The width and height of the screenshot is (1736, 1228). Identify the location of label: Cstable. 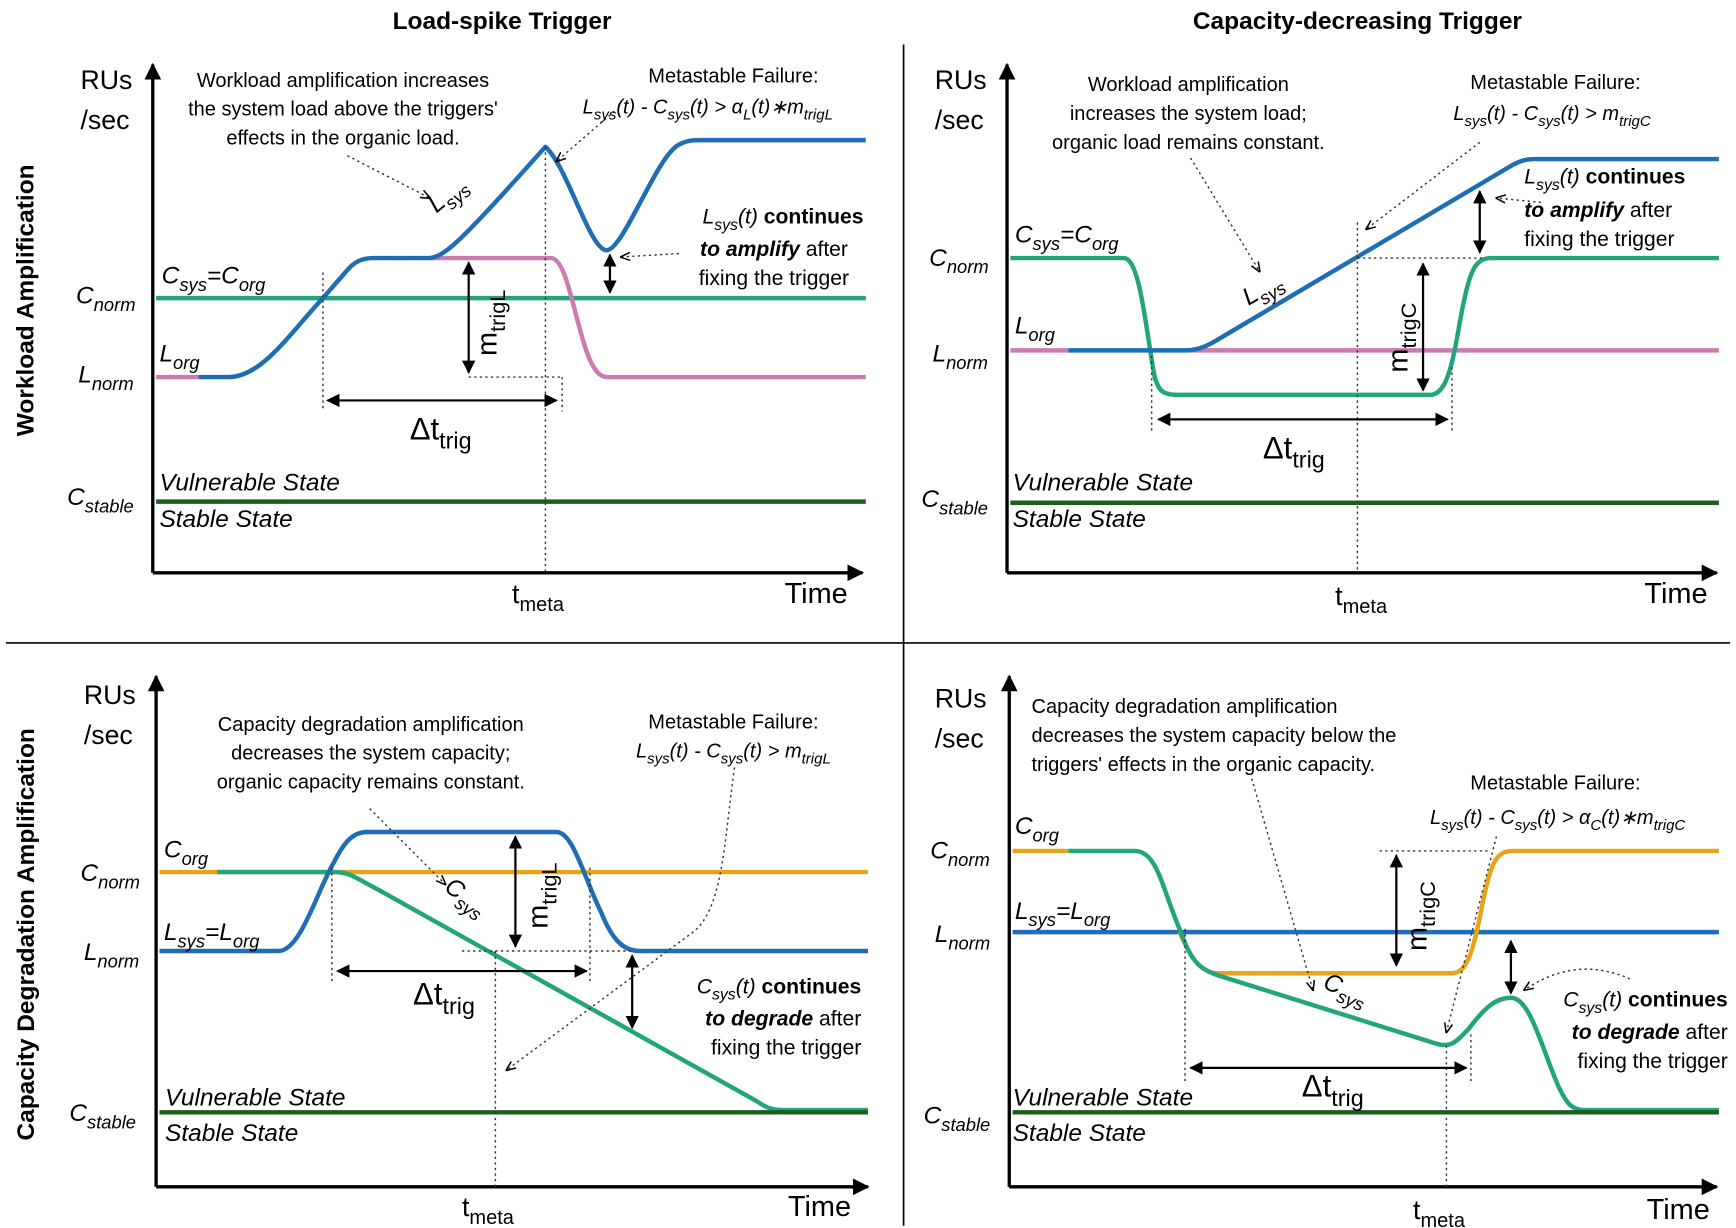
(102, 1116).